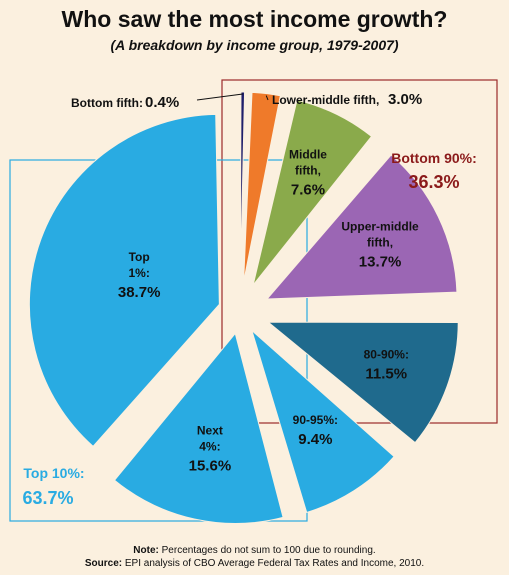 The width and height of the screenshot is (509, 575). Describe the element at coordinates (380, 227) in the screenshot. I see `slice-label-upper-middle-fifth: Upper-middle` at that location.